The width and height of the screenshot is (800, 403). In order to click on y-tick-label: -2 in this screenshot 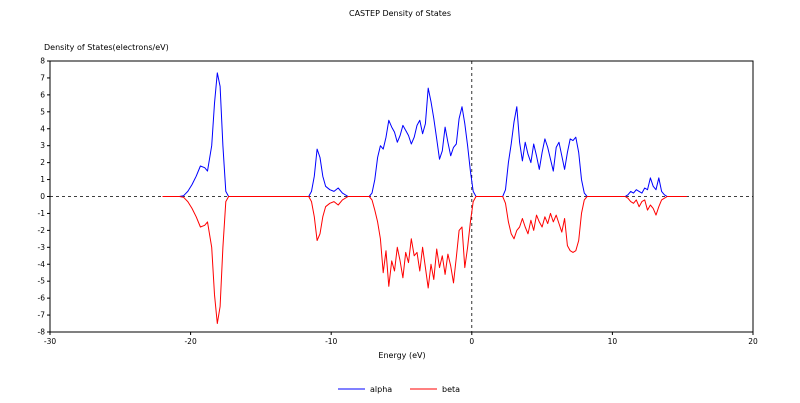, I will do `click(42, 230)`.